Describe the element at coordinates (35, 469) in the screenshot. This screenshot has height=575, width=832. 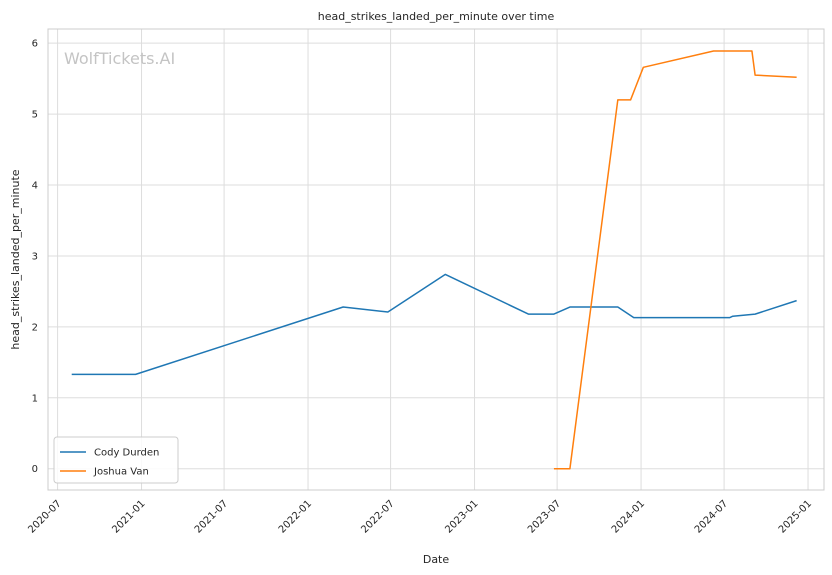
I see `y-tick-label: 0` at that location.